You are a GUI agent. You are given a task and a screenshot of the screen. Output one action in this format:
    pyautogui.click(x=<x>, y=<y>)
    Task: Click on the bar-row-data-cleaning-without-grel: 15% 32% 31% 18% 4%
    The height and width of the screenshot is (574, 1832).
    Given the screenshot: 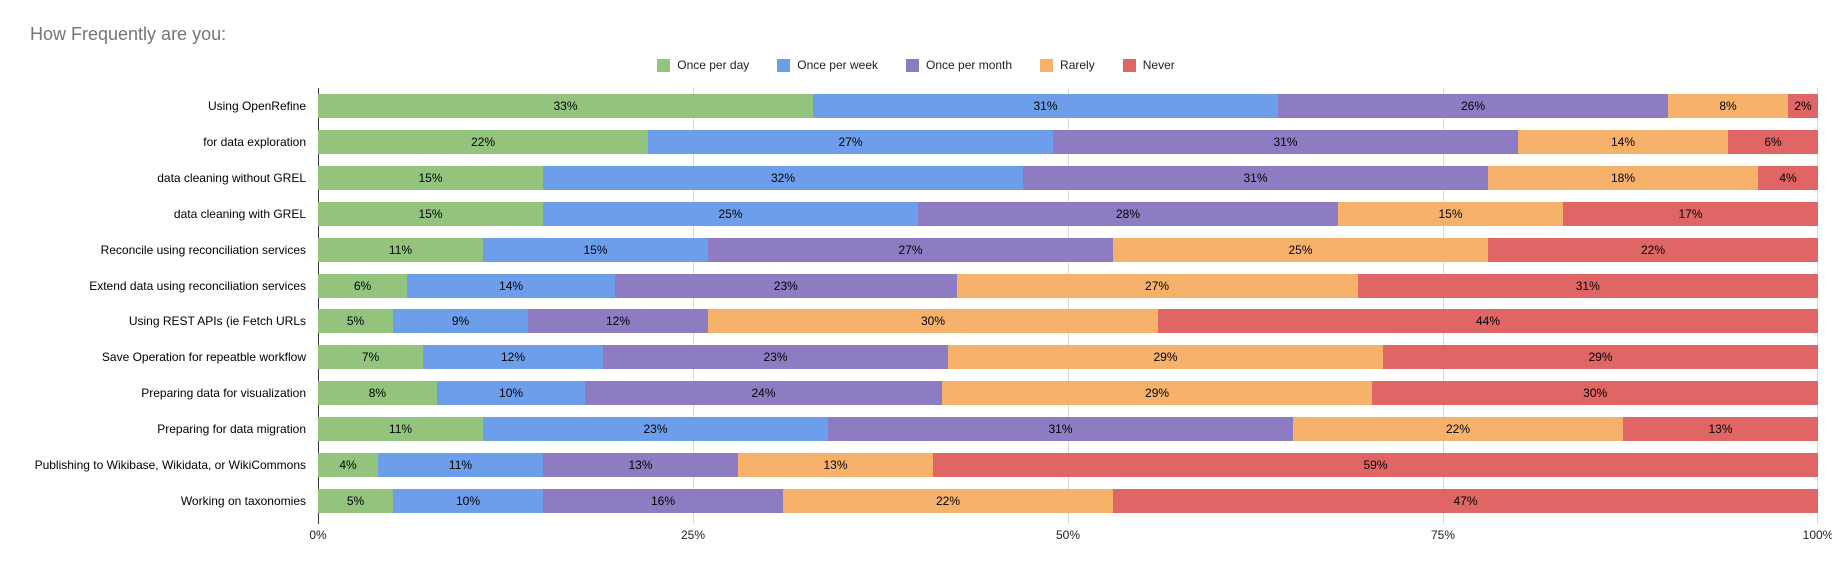 What is the action you would take?
    pyautogui.click(x=1068, y=178)
    